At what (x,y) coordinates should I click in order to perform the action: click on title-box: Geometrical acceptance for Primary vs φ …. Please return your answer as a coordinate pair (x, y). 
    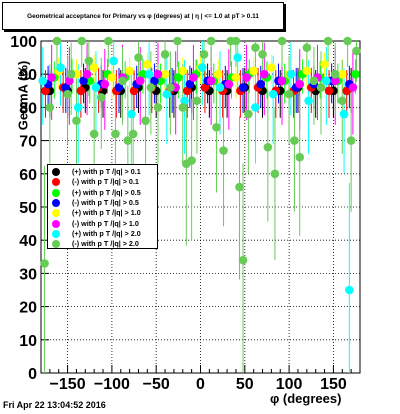
    Looking at the image, I should click on (143, 16).